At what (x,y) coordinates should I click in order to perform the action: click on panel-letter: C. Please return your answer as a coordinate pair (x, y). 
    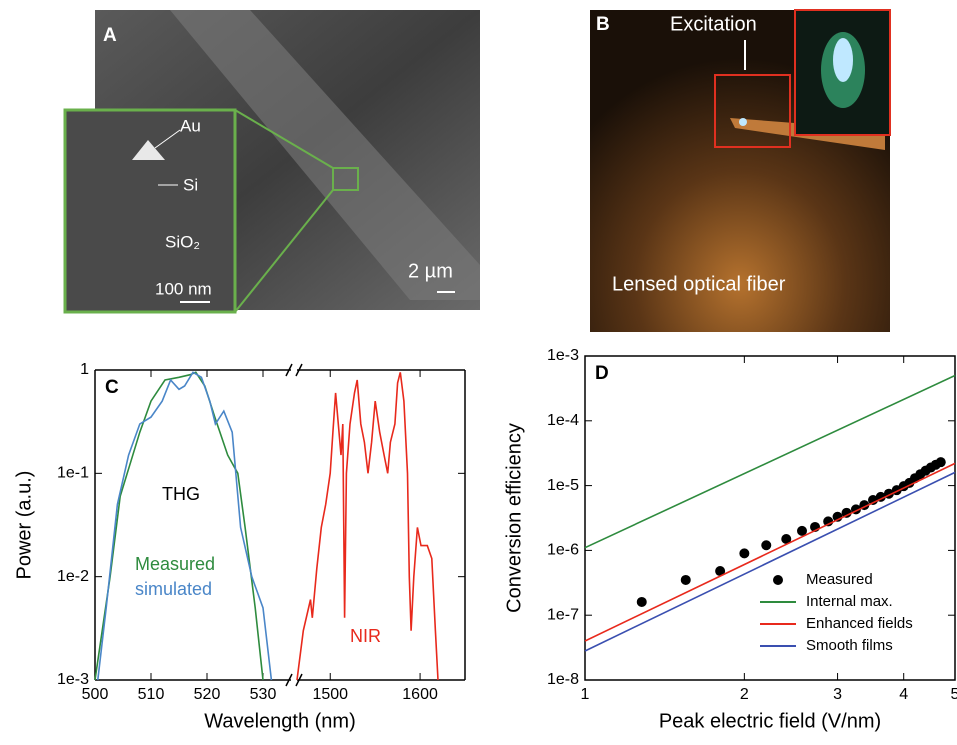
    Looking at the image, I should click on (112, 387).